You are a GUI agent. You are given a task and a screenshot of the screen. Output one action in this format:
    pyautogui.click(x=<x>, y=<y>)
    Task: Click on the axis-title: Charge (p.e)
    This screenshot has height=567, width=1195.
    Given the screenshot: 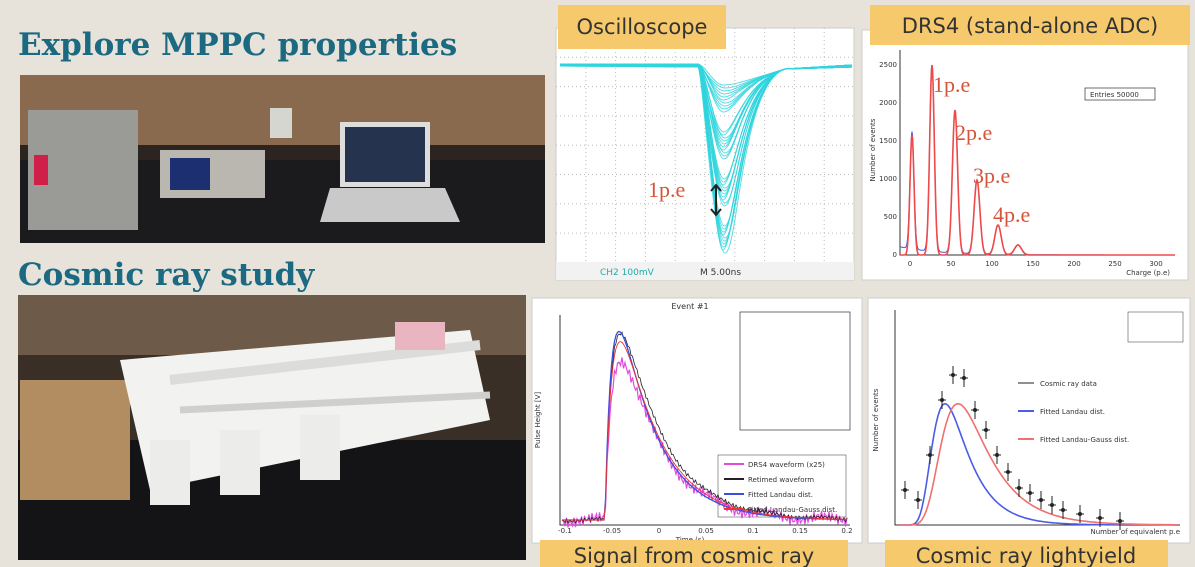 What is the action you would take?
    pyautogui.click(x=1148, y=273)
    